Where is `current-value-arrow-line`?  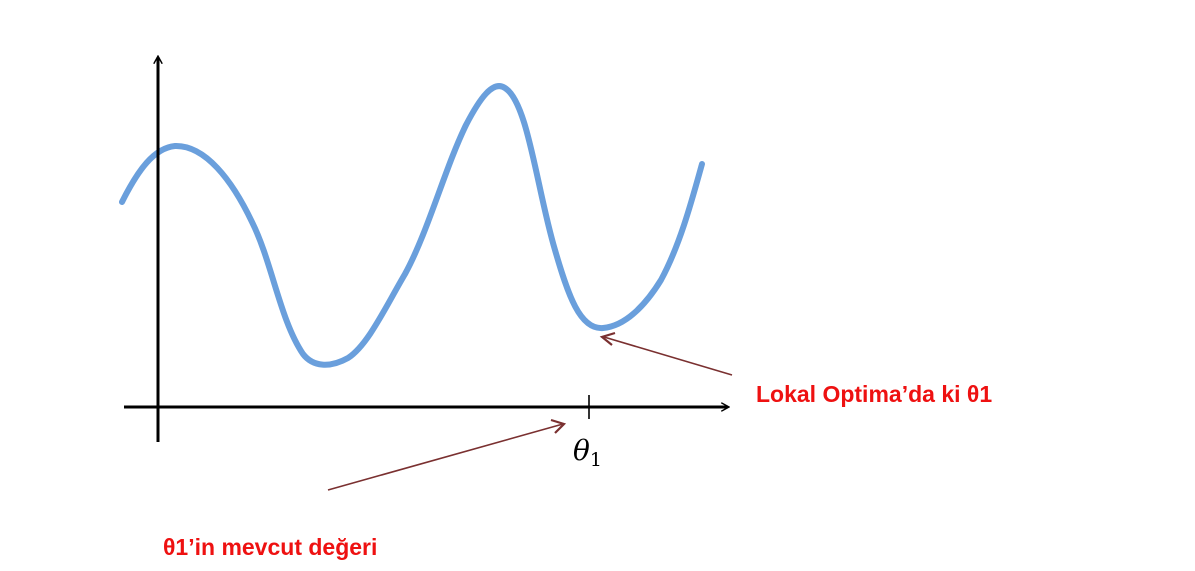 current-value-arrow-line is located at coordinates (445, 457).